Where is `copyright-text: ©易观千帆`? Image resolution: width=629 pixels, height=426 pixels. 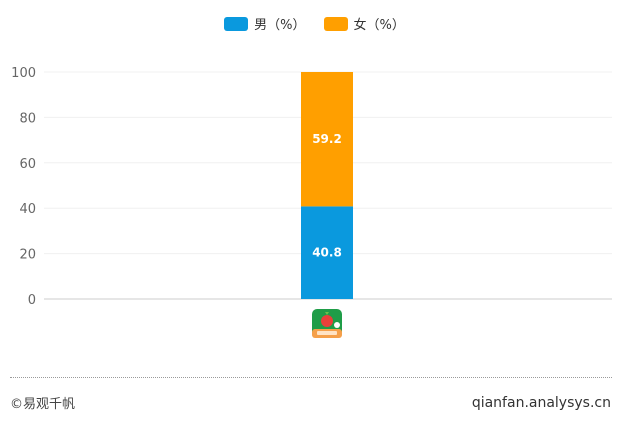 copyright-text: ©易观千帆 is located at coordinates (43, 404).